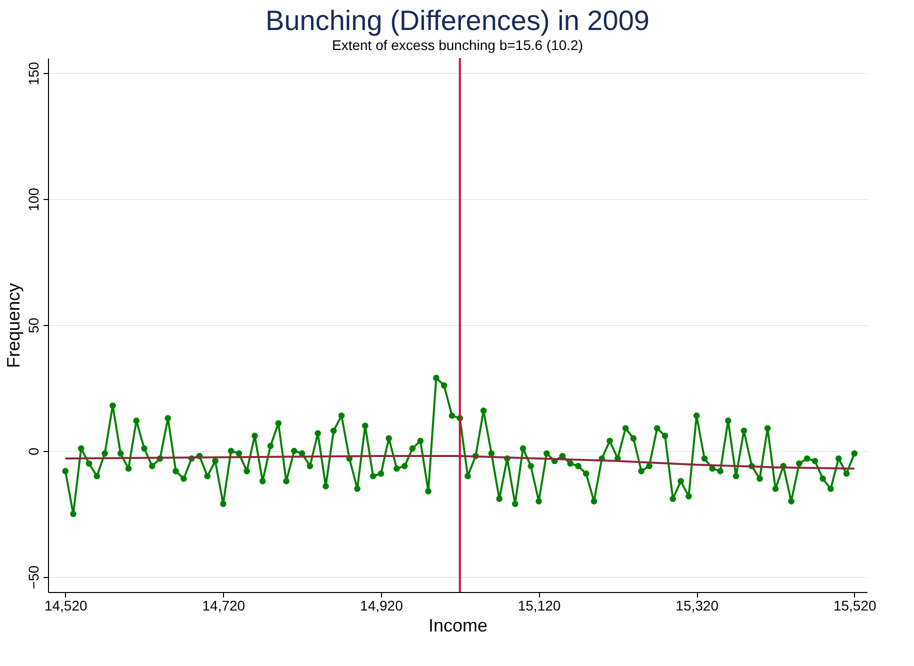 The height and width of the screenshot is (666, 914). I want to click on x-axis-title: Income, so click(458, 626).